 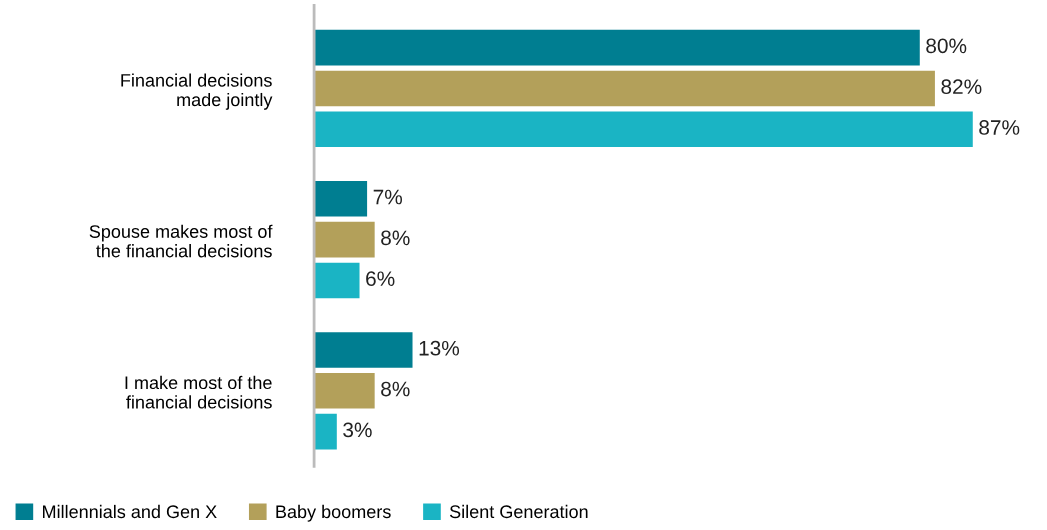 What do you see at coordinates (130, 511) in the screenshot?
I see `legend-label: Millennials and Gen X` at bounding box center [130, 511].